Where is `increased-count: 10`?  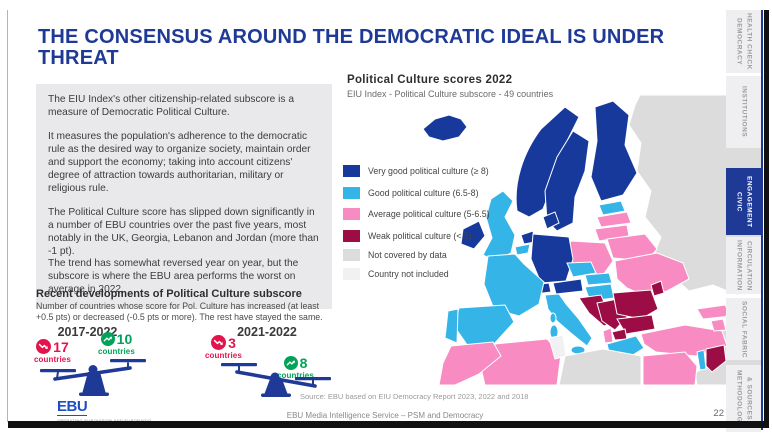
increased-count: 10 is located at coordinates (124, 339).